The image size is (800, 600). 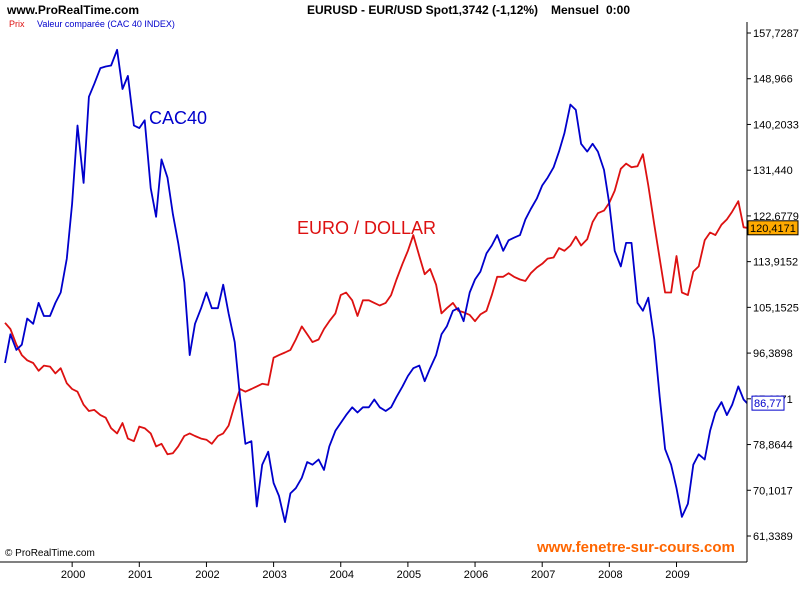 What do you see at coordinates (773, 537) in the screenshot?
I see `y-tick-label: 61,3389` at bounding box center [773, 537].